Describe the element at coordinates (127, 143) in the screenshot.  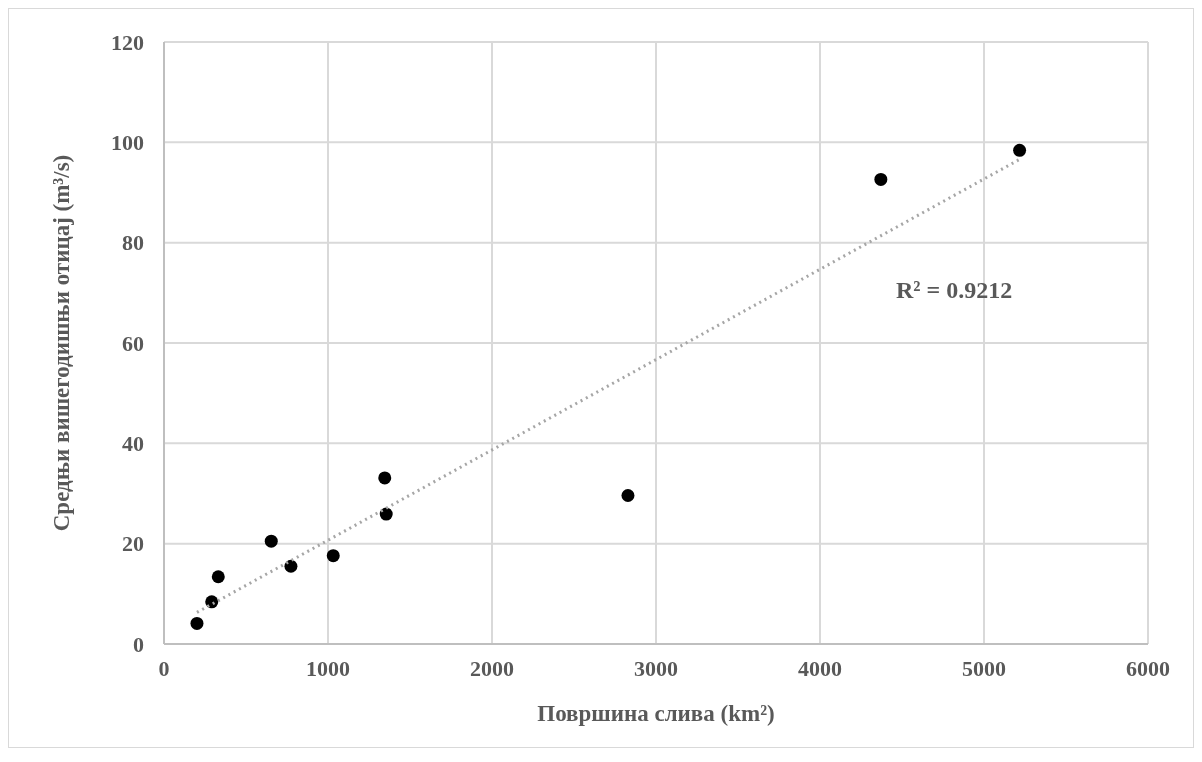
I see `y-tick-label: 100` at that location.